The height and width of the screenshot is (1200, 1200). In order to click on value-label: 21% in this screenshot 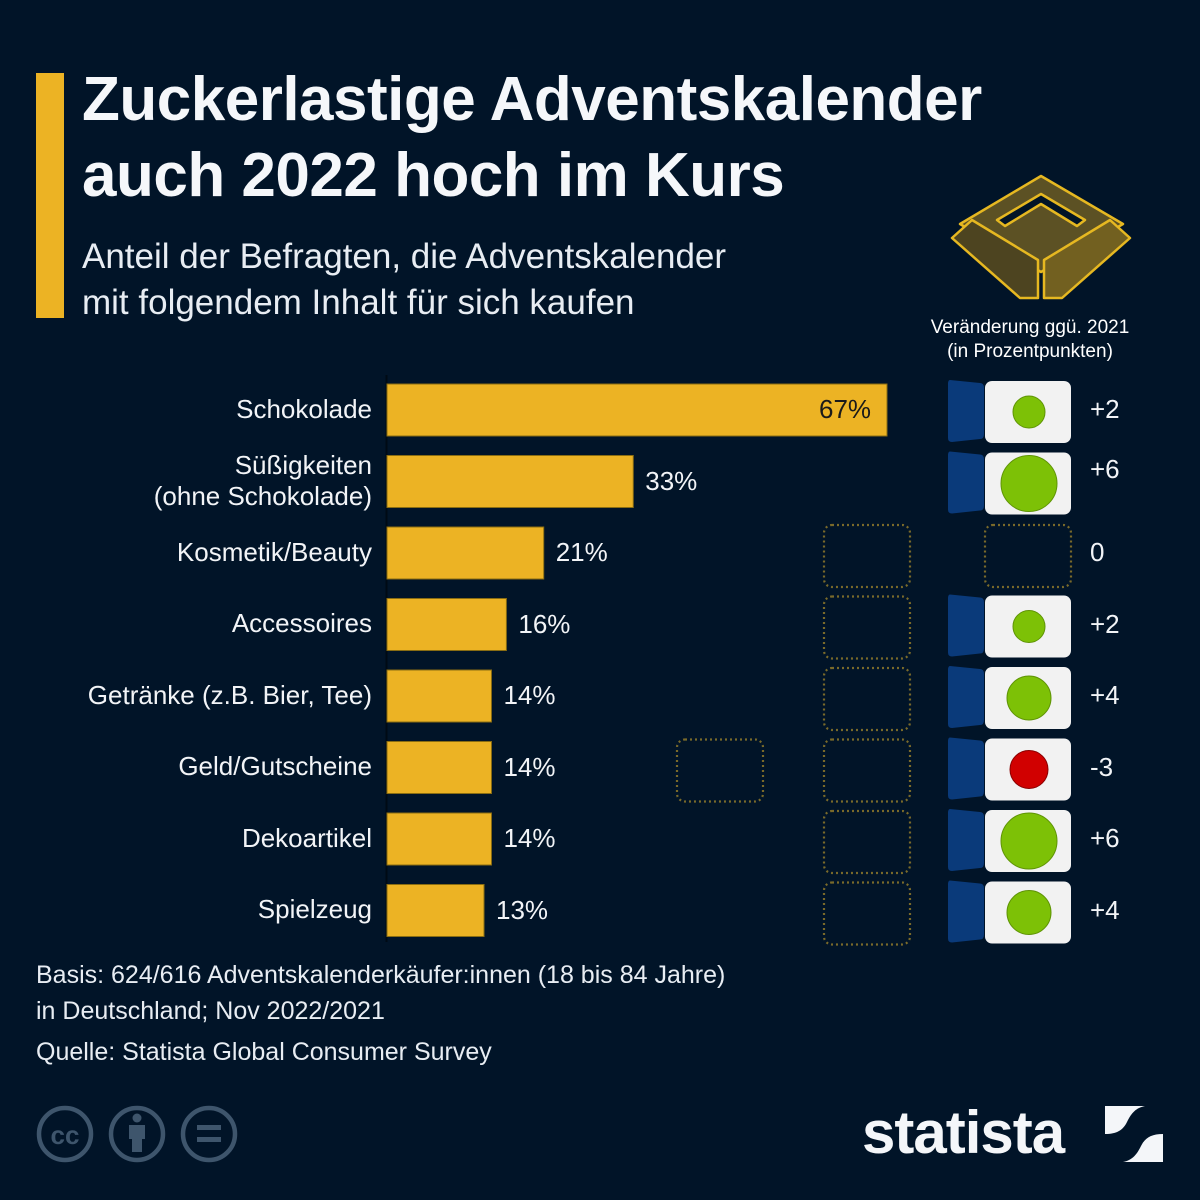, I will do `click(581, 552)`.